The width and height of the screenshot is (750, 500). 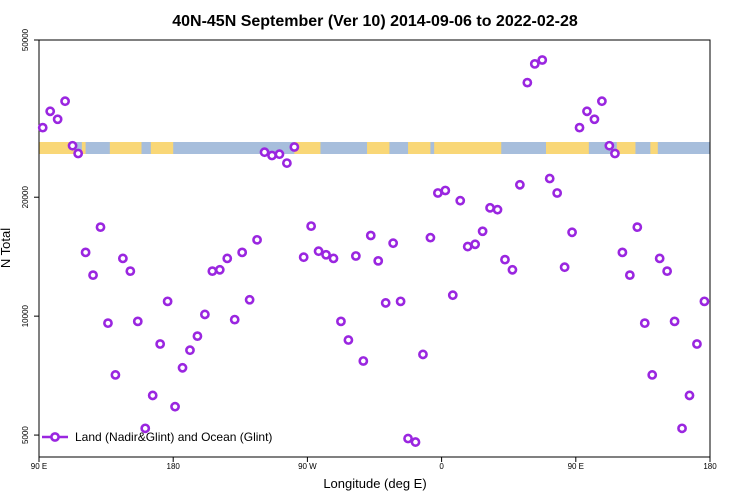 What do you see at coordinates (173, 437) in the screenshot?
I see `legend-label: Land (Nadir&Glint) and Ocean (Glint)` at bounding box center [173, 437].